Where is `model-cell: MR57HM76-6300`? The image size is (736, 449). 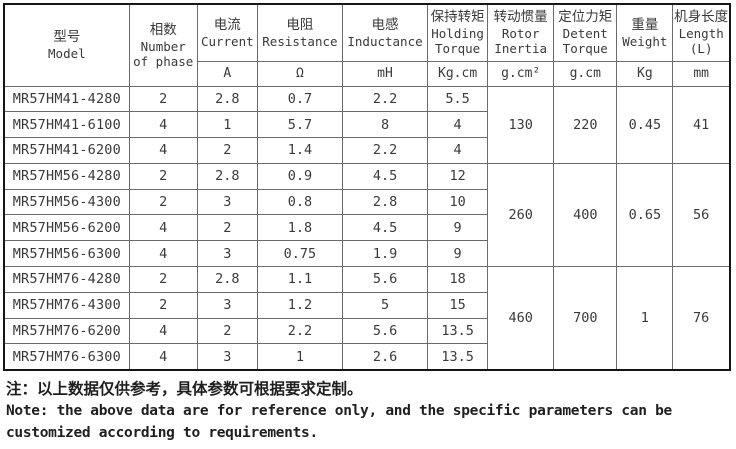 model-cell: MR57HM76-6300 is located at coordinates (66, 357).